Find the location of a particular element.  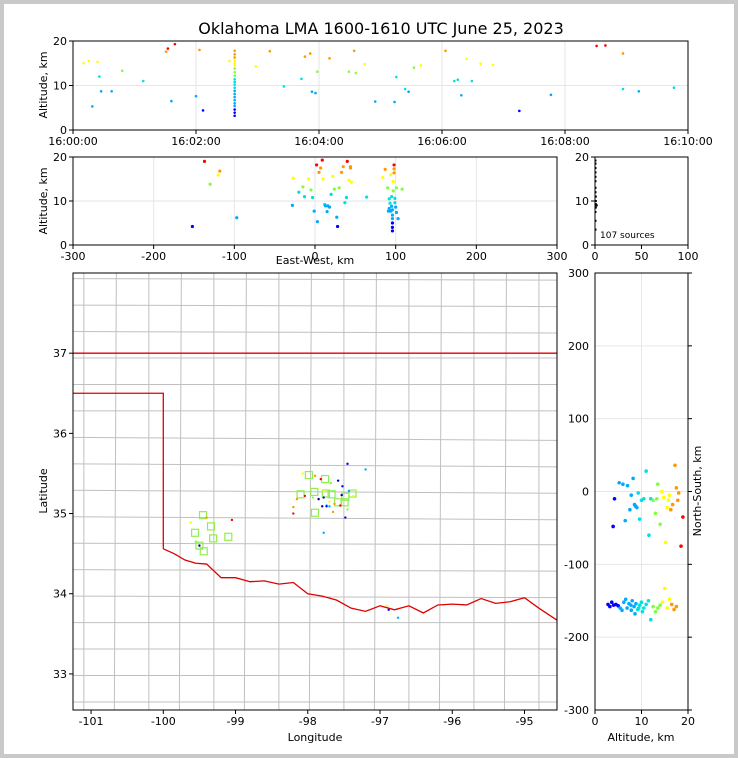

figure-title: Oklahoma LMA 1600-1610 UTC June 25, 2023 is located at coordinates (381, 28).